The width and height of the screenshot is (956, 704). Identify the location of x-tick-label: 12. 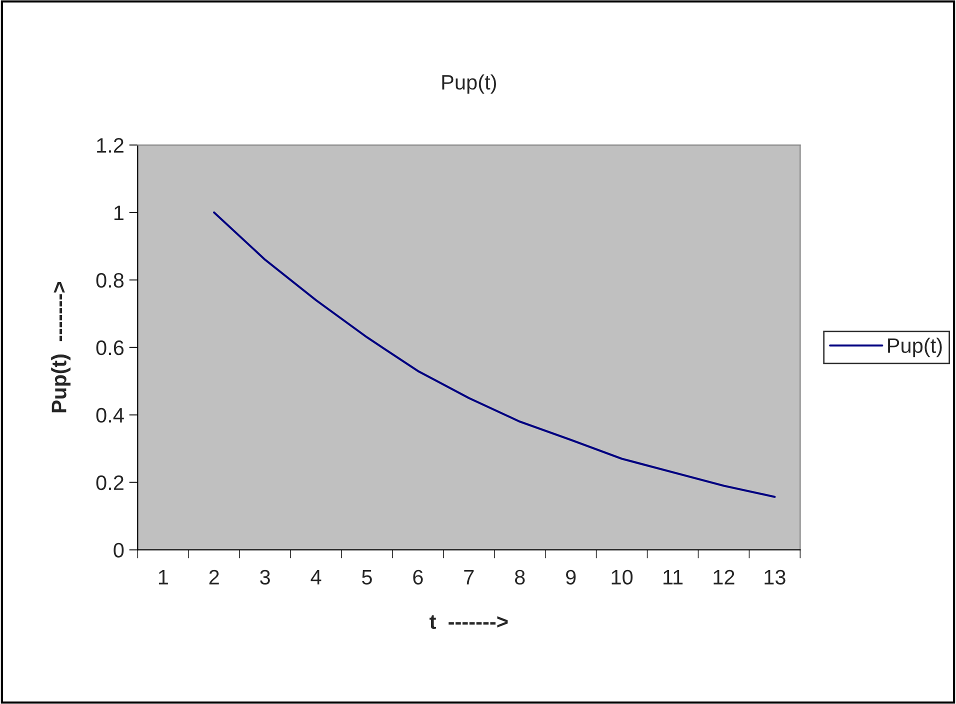
(724, 577).